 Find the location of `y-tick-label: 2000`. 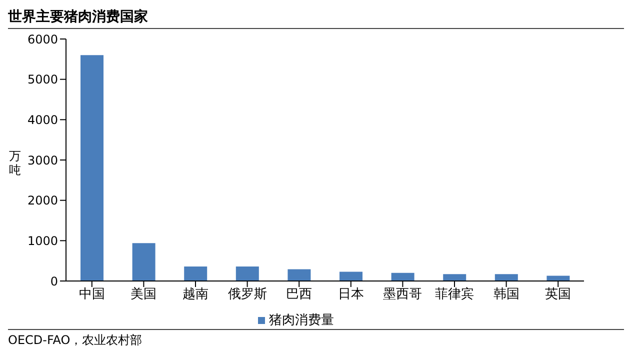

y-tick-label: 2000 is located at coordinates (42, 201).